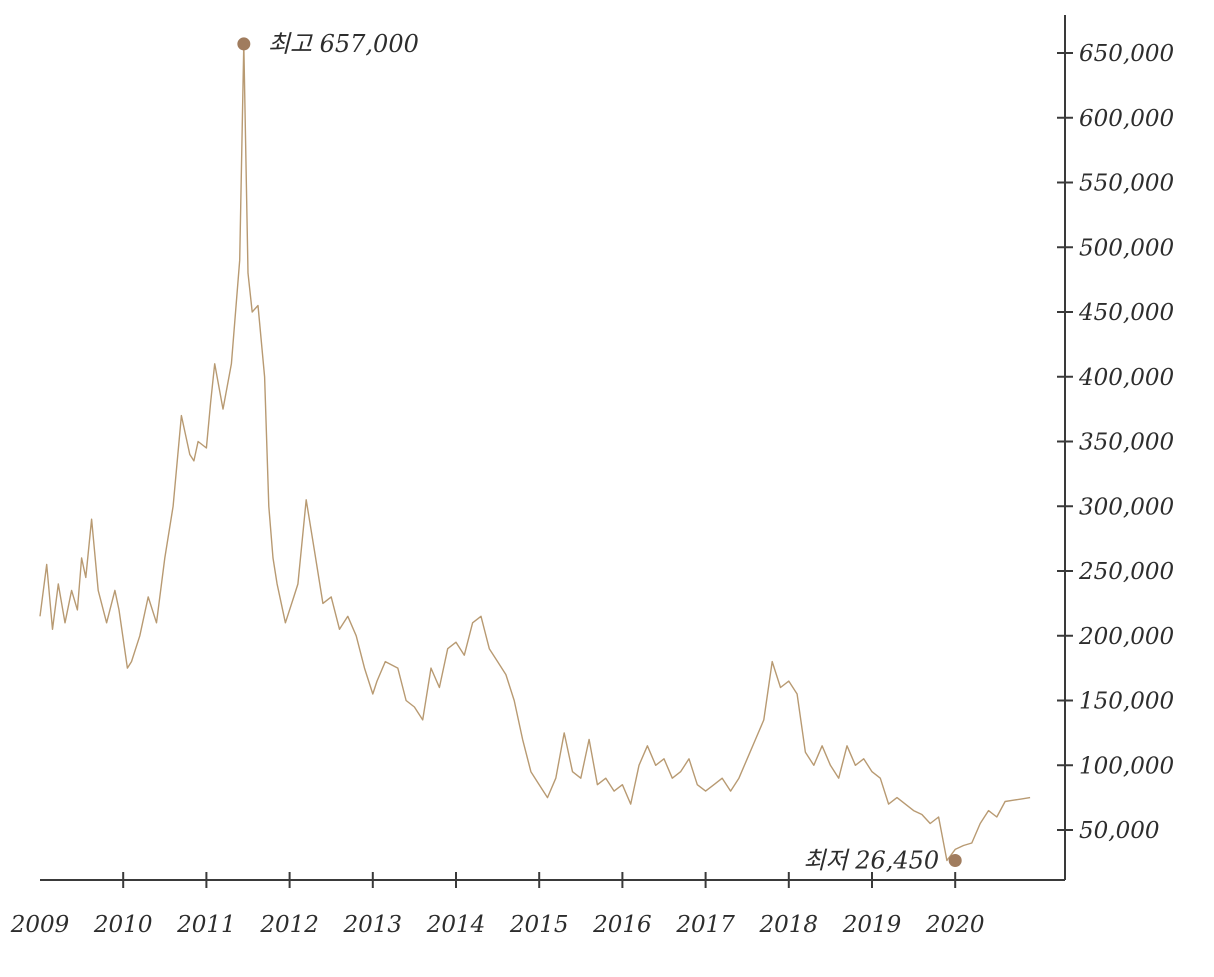 This screenshot has width=1214, height=977. What do you see at coordinates (955, 860) in the screenshot?
I see `trough-marker` at bounding box center [955, 860].